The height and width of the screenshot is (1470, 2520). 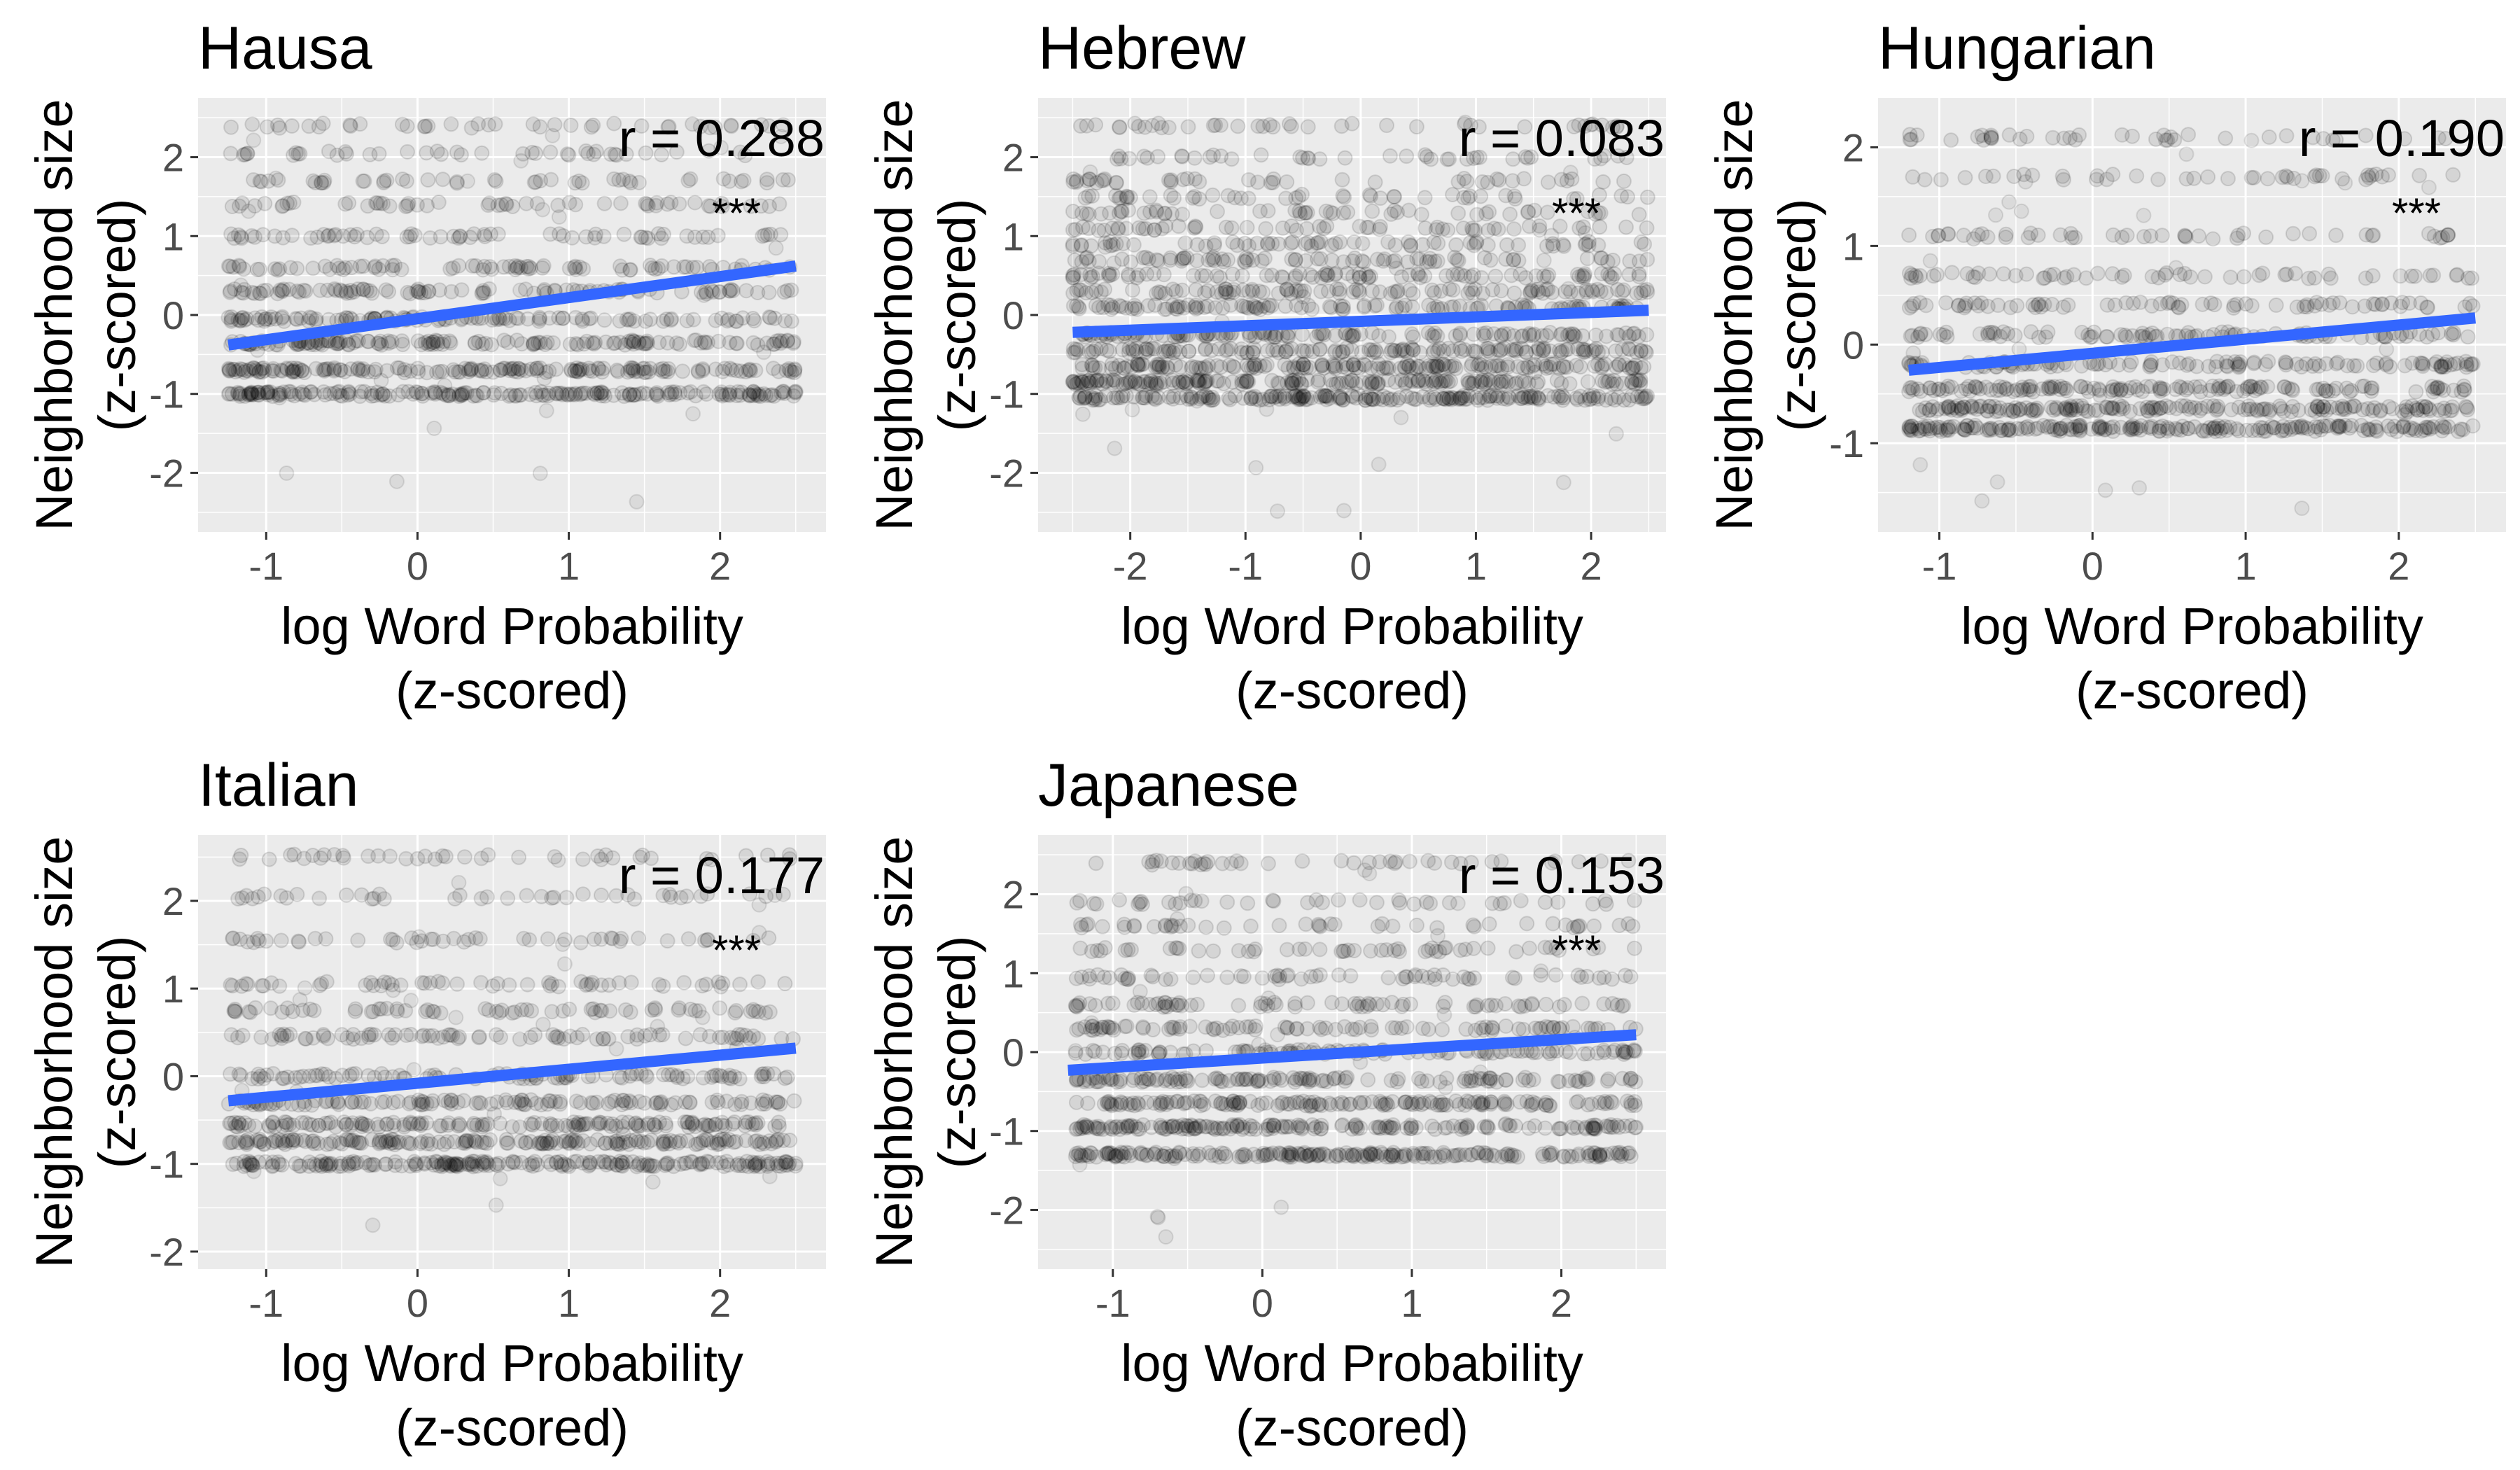 What do you see at coordinates (1352, 691) in the screenshot?
I see `x-axis-title: (z-scored)` at bounding box center [1352, 691].